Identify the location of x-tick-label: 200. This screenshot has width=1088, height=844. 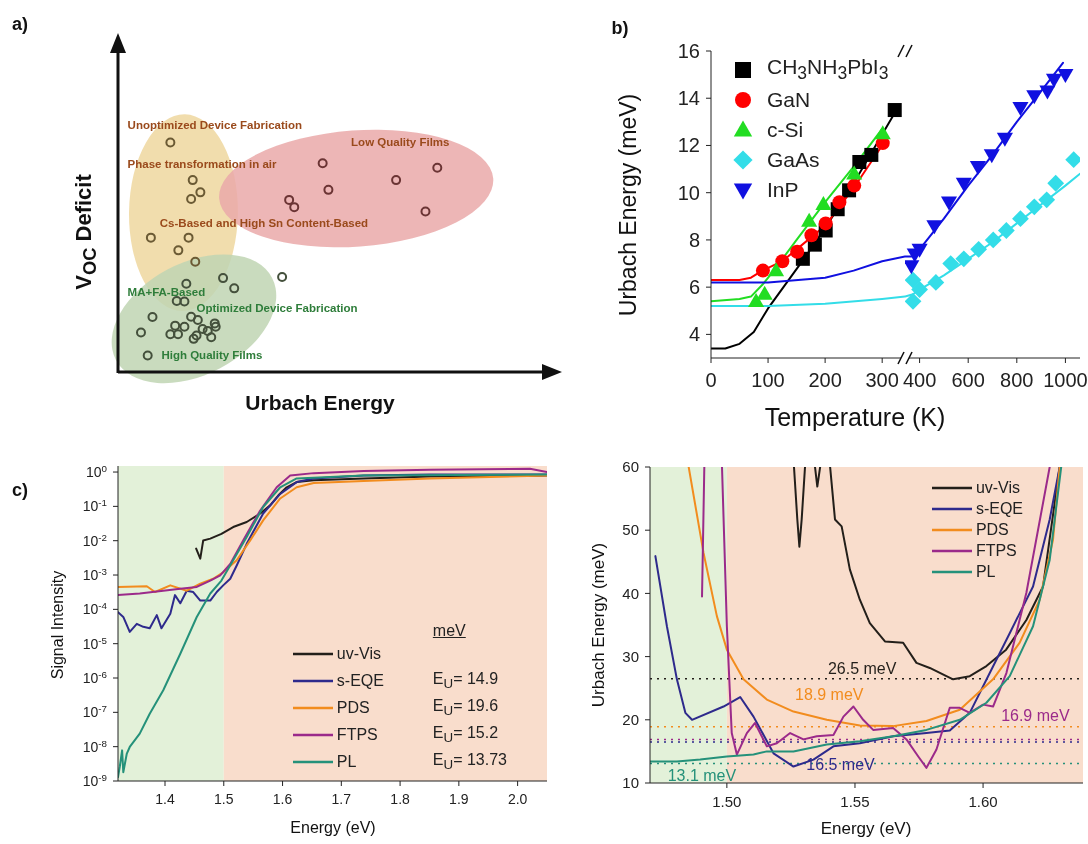
(825, 380).